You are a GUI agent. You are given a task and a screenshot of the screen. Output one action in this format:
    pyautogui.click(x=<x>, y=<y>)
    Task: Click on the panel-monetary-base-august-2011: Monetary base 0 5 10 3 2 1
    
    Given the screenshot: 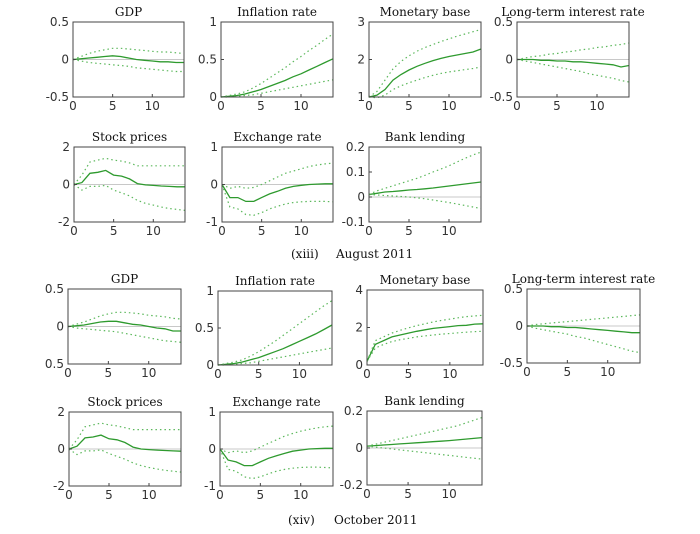 What is the action you would take?
    pyautogui.click(x=419, y=59)
    